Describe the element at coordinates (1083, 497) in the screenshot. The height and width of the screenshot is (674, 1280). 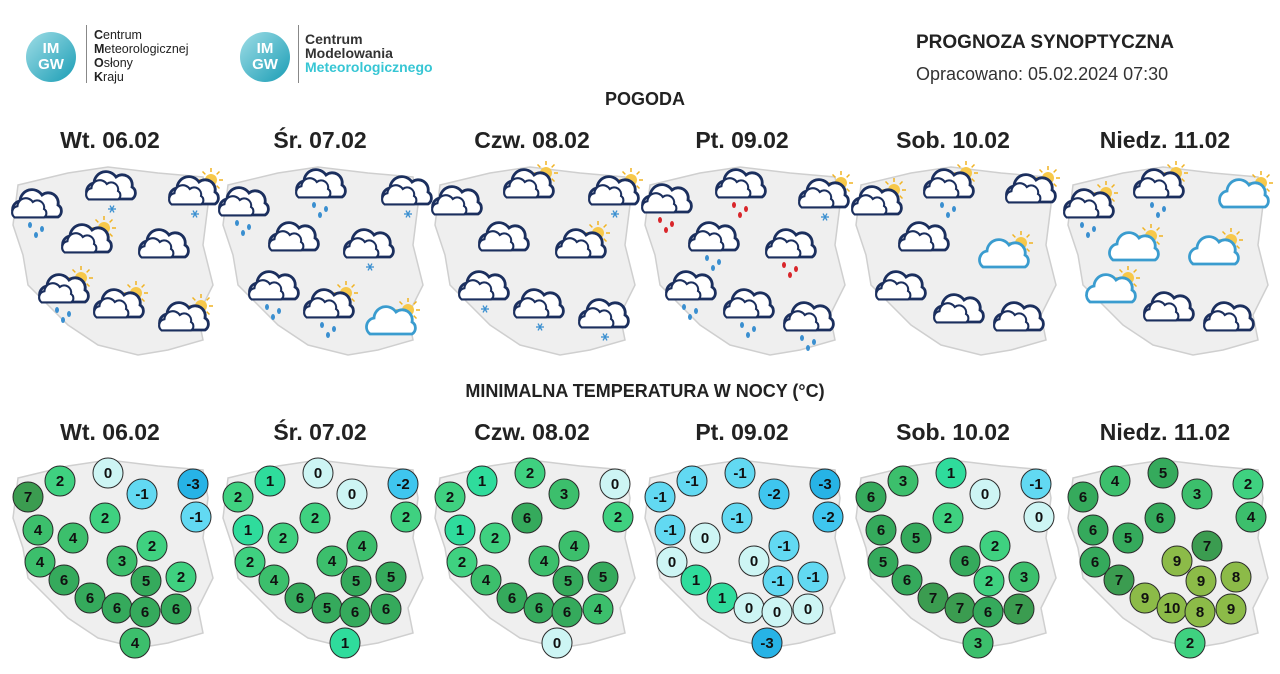
I see `temp-value: 6` at that location.